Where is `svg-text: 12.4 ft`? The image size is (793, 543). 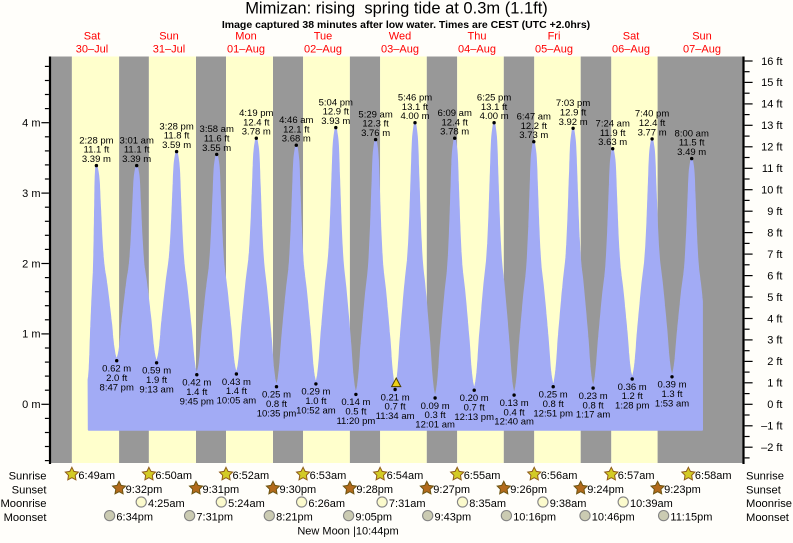
svg-text: 12.4 ft is located at coordinates (454, 122).